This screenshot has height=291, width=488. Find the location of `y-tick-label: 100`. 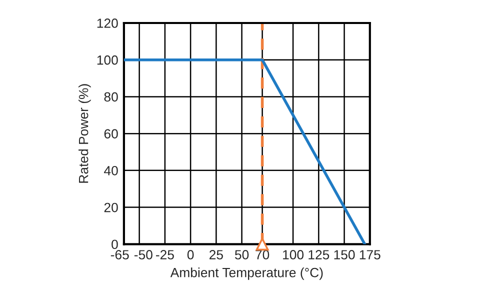

y-tick-label: 100 is located at coordinates (107, 60).